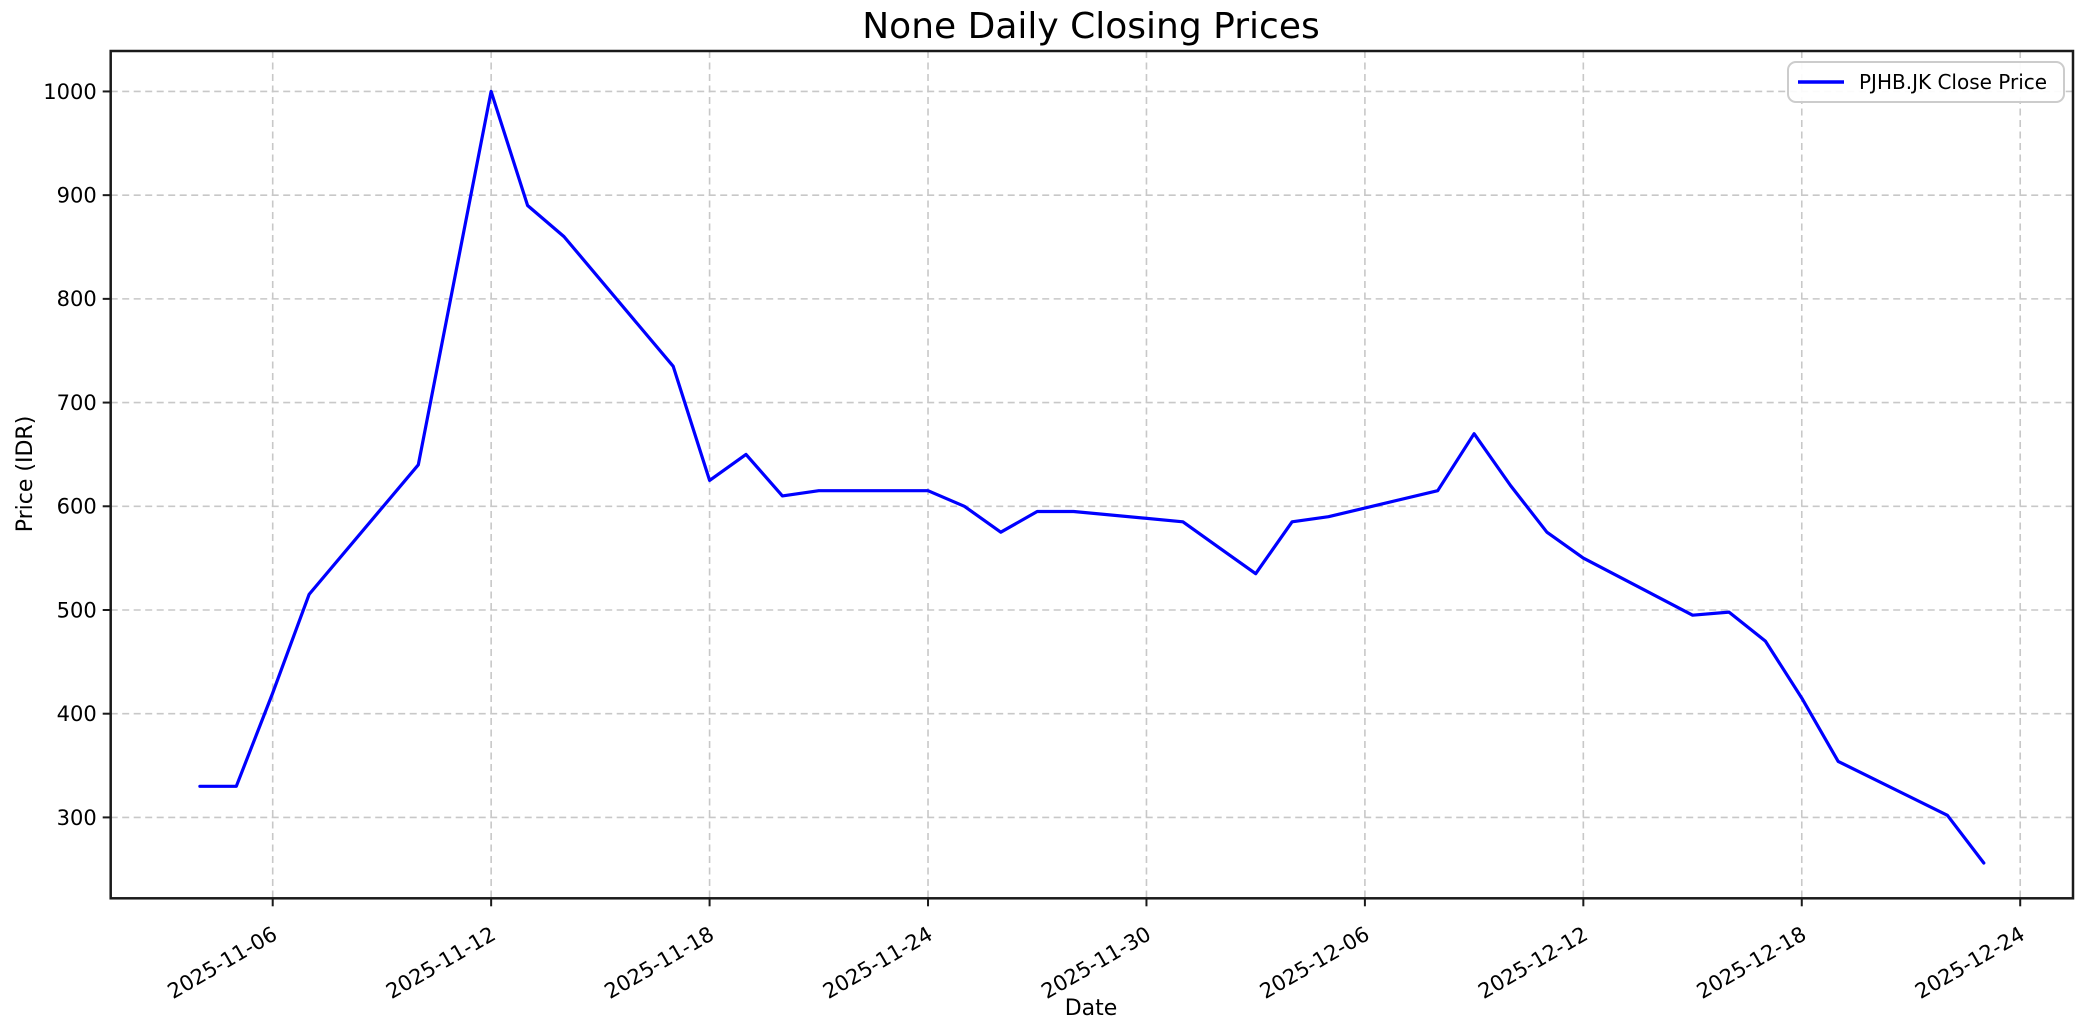 The image size is (2084, 1035). I want to click on y-tick-label: 400, so click(77, 714).